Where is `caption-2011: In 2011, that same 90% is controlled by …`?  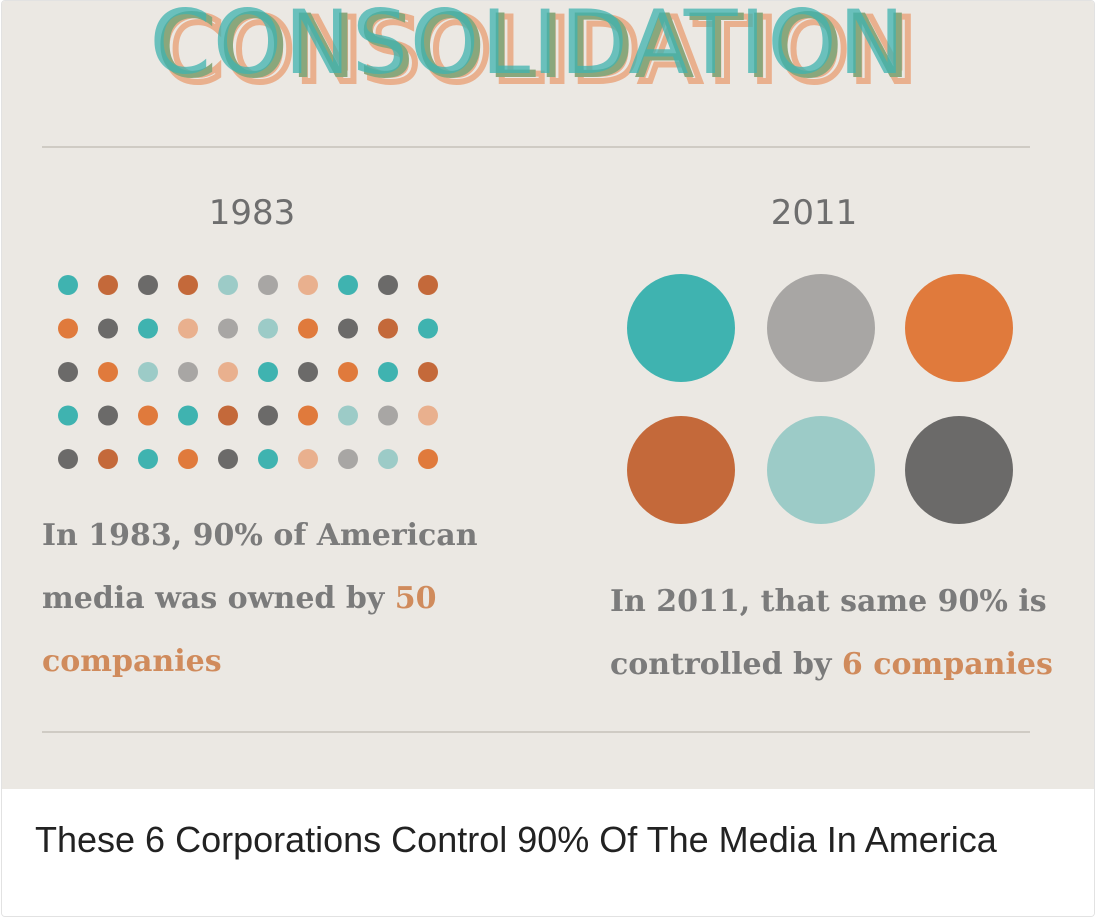
caption-2011: In 2011, that same 90% is controlled by … is located at coordinates (845, 633).